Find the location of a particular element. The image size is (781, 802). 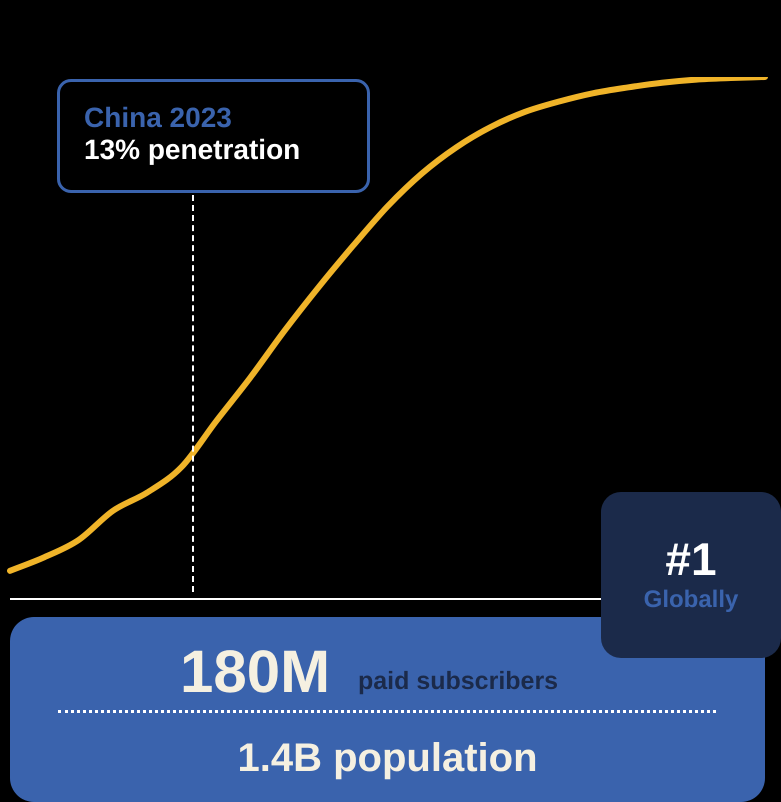

annotation: Globally is located at coordinates (691, 599).